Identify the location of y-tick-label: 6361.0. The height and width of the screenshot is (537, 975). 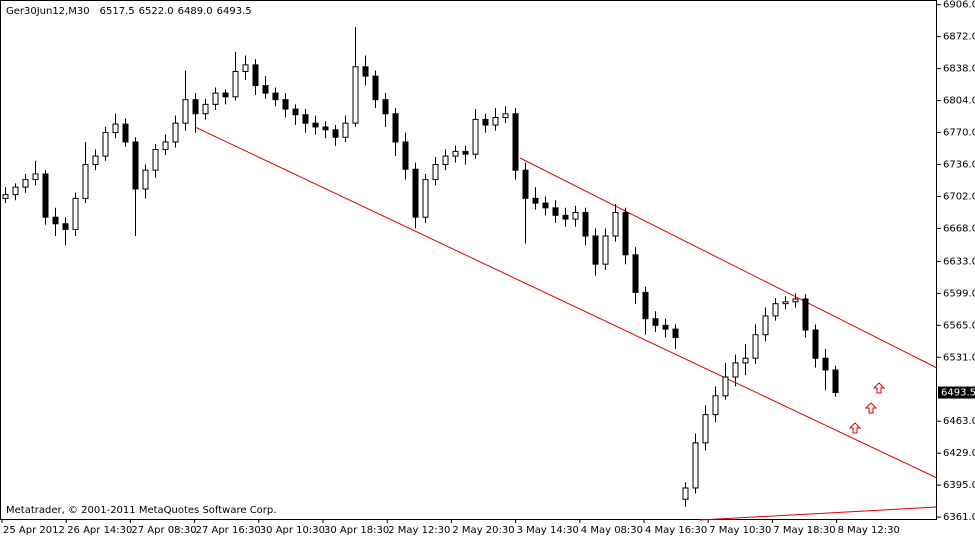
(959, 517).